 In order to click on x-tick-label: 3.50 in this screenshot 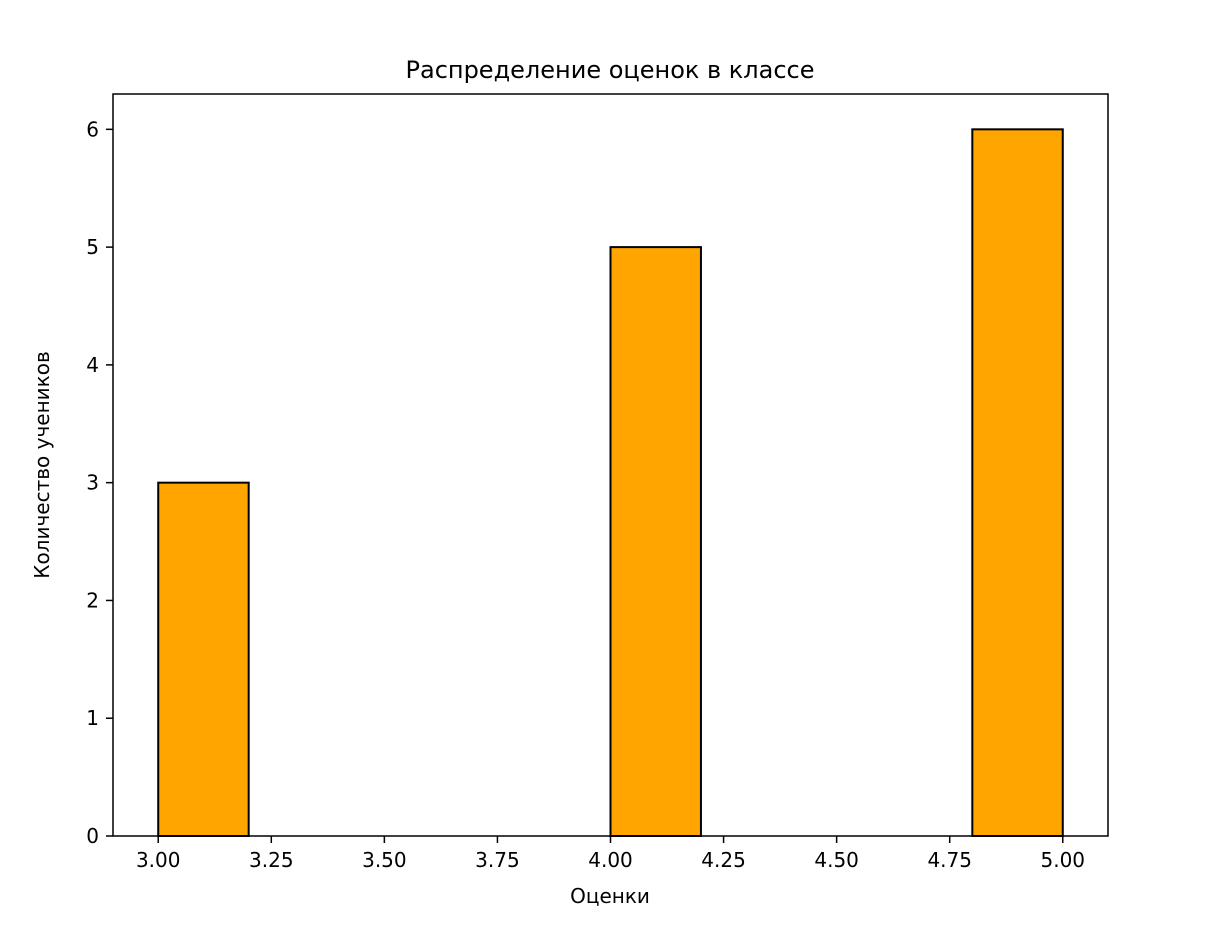, I will do `click(384, 860)`.